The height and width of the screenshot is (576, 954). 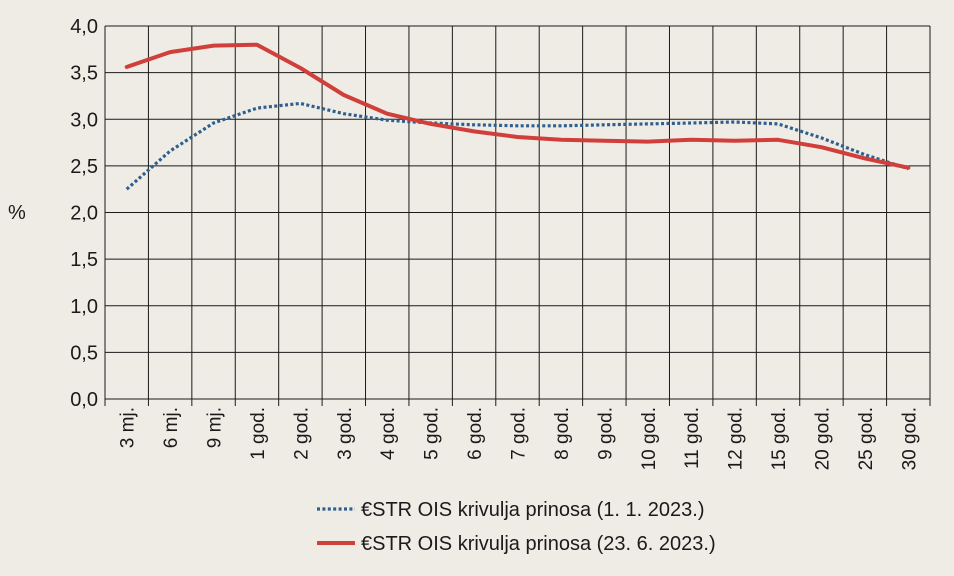 What do you see at coordinates (649, 438) in the screenshot?
I see `x-tick-label: 10 god.` at bounding box center [649, 438].